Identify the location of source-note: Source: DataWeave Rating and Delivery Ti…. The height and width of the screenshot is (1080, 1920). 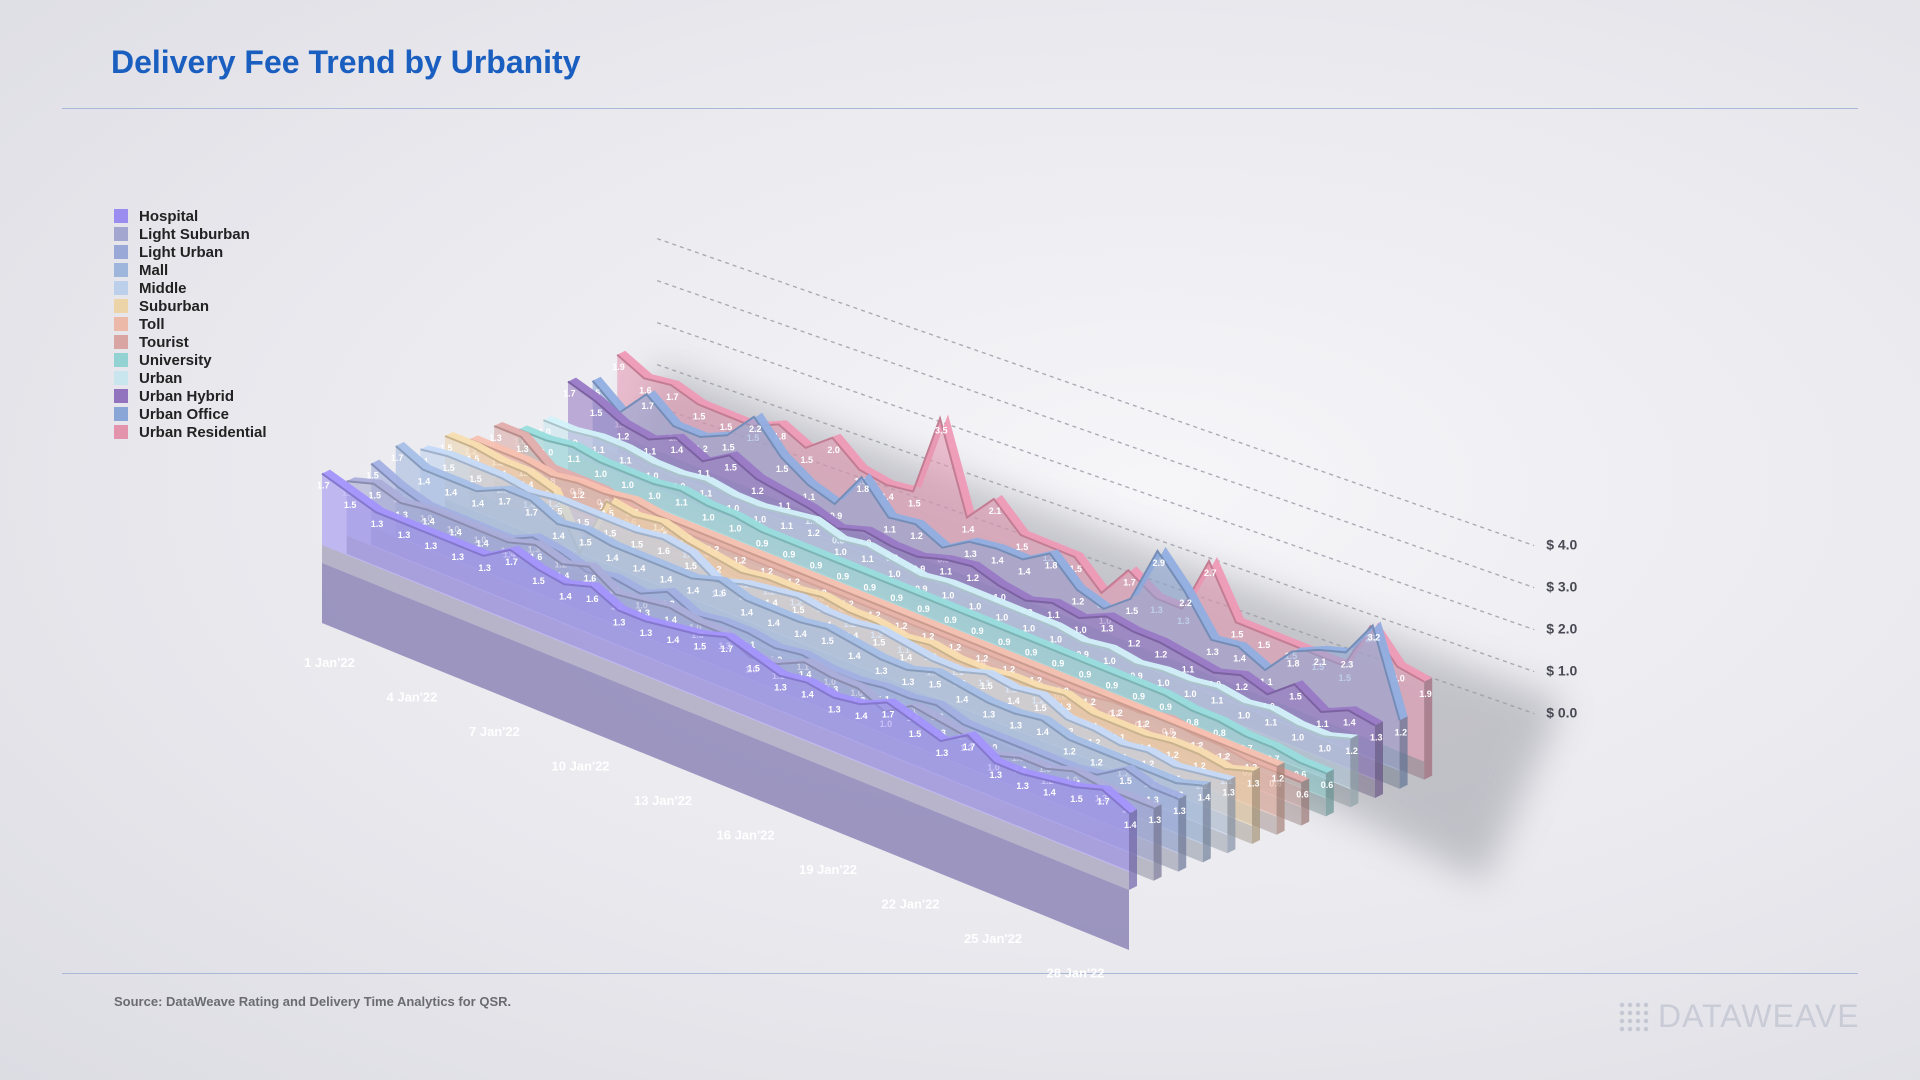
(313, 1001).